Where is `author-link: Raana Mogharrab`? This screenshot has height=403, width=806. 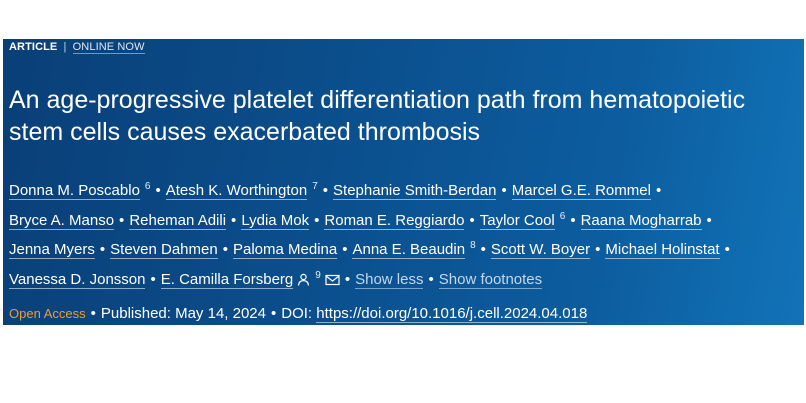 author-link: Raana Mogharrab is located at coordinates (641, 220).